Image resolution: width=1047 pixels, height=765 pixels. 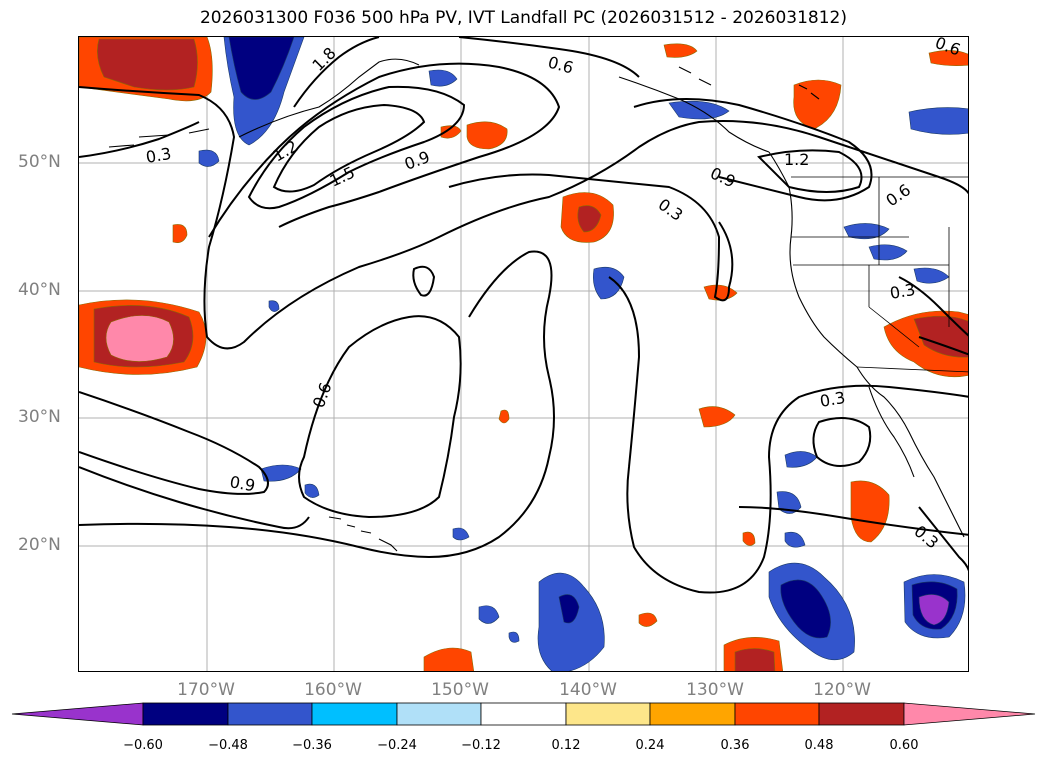 What do you see at coordinates (363, 534) in the screenshot?
I see `coast-hawaii` at bounding box center [363, 534].